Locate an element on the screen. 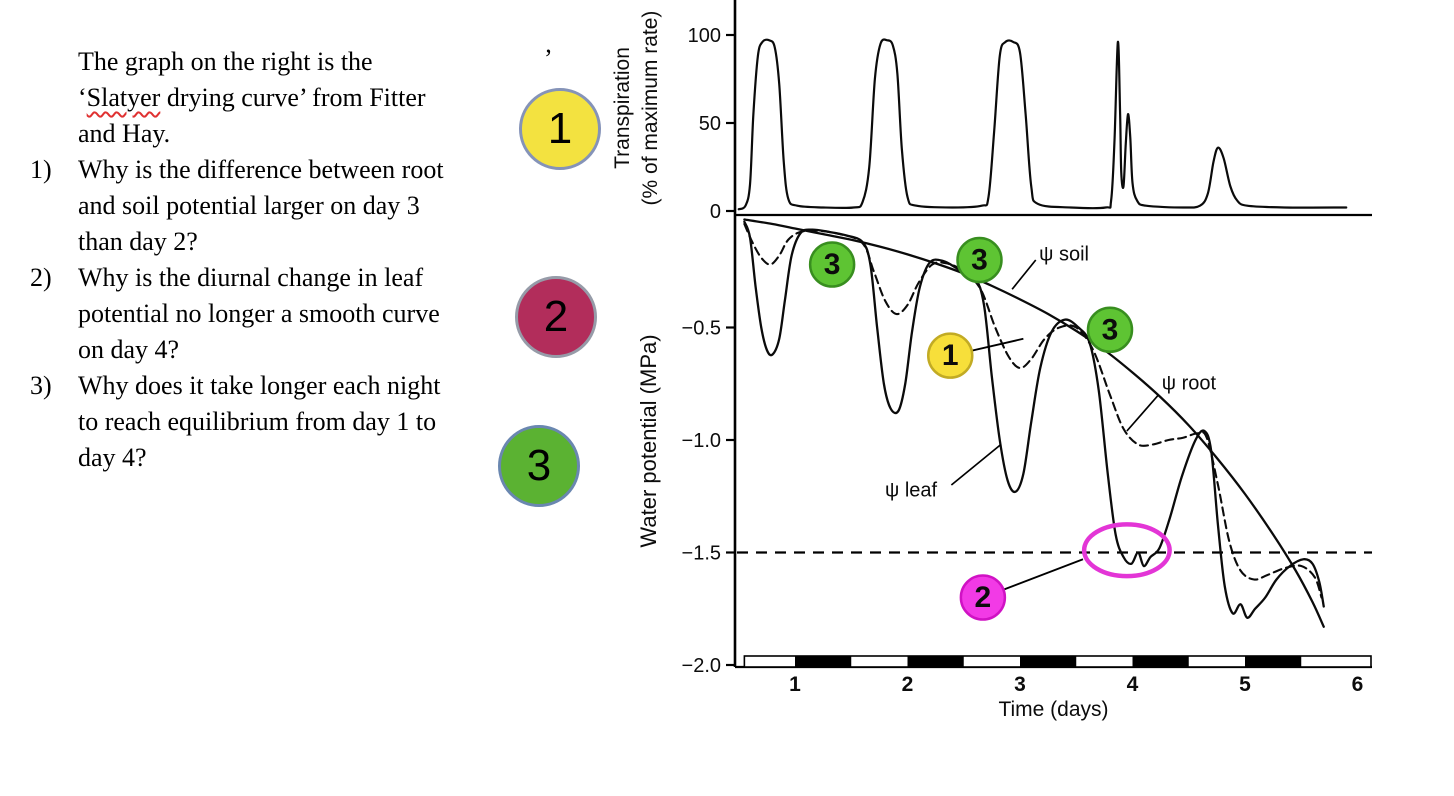 The height and width of the screenshot is (796, 1454). open-quote: ‘ is located at coordinates (82, 97).